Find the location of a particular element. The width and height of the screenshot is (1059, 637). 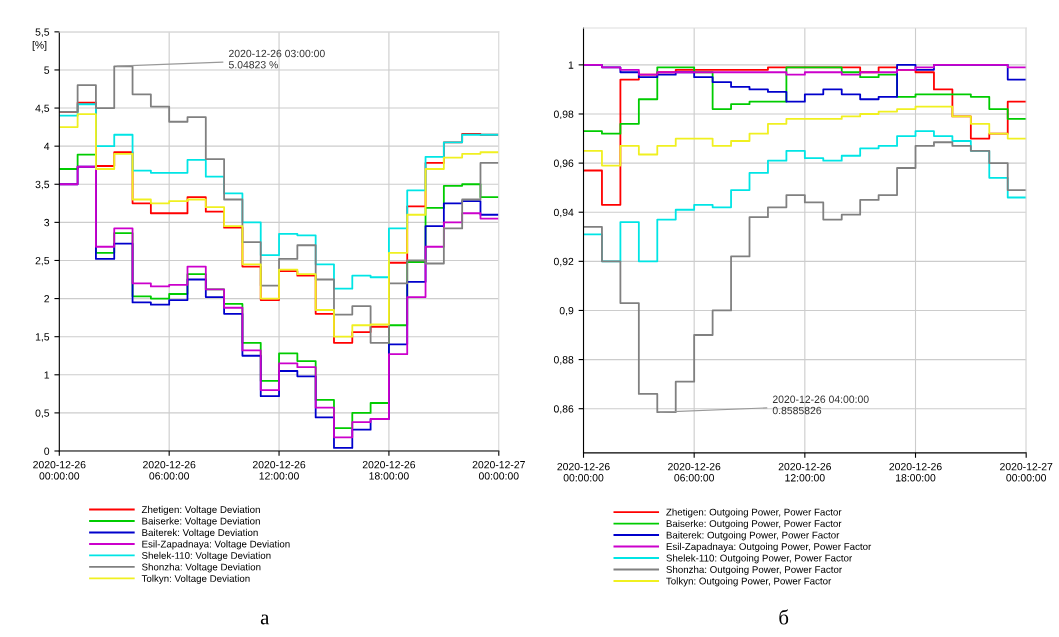

y-tick-label: 0,9 is located at coordinates (566, 311).